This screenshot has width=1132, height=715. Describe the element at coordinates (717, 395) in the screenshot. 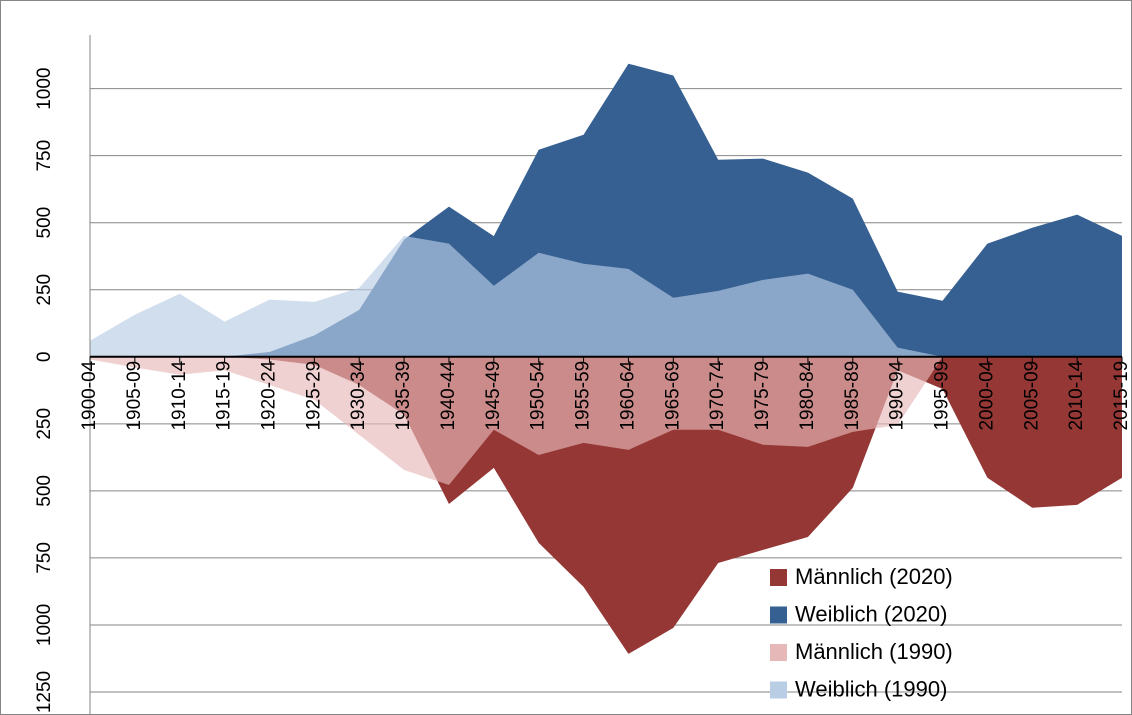

I see `x-tick-label: 1970-74` at that location.